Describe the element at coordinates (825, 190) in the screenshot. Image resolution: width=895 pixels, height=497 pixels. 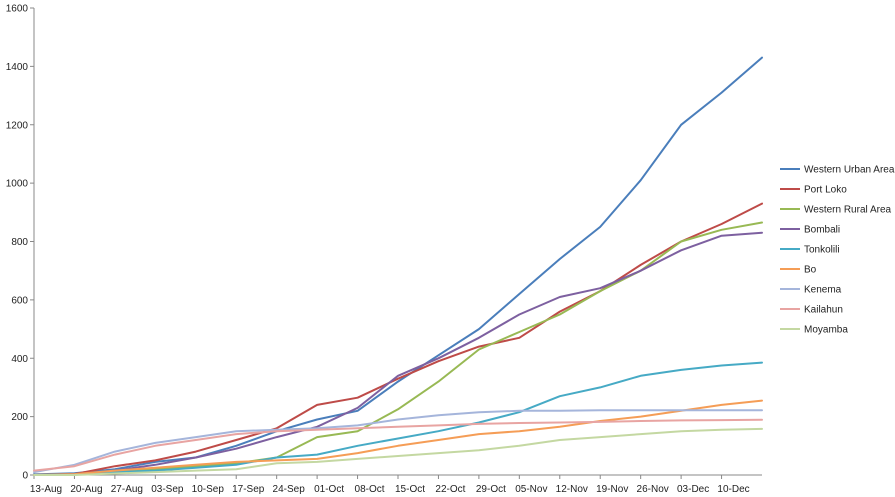
I see `legend-label: Port Loko` at that location.